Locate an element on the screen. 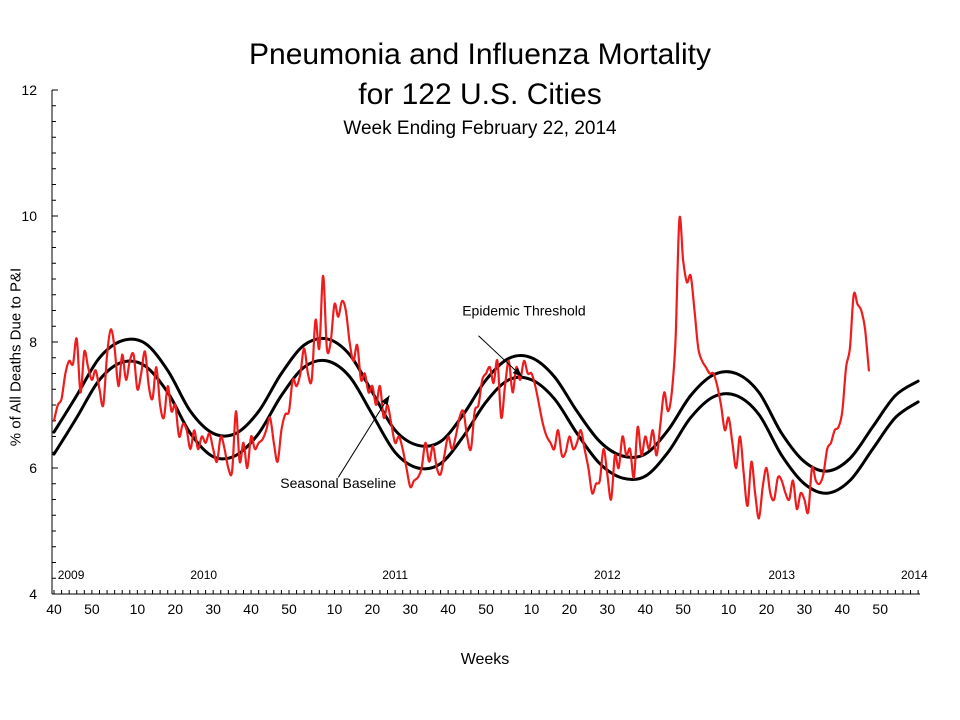 The width and height of the screenshot is (960, 720). year-label: 2009 is located at coordinates (71, 575).